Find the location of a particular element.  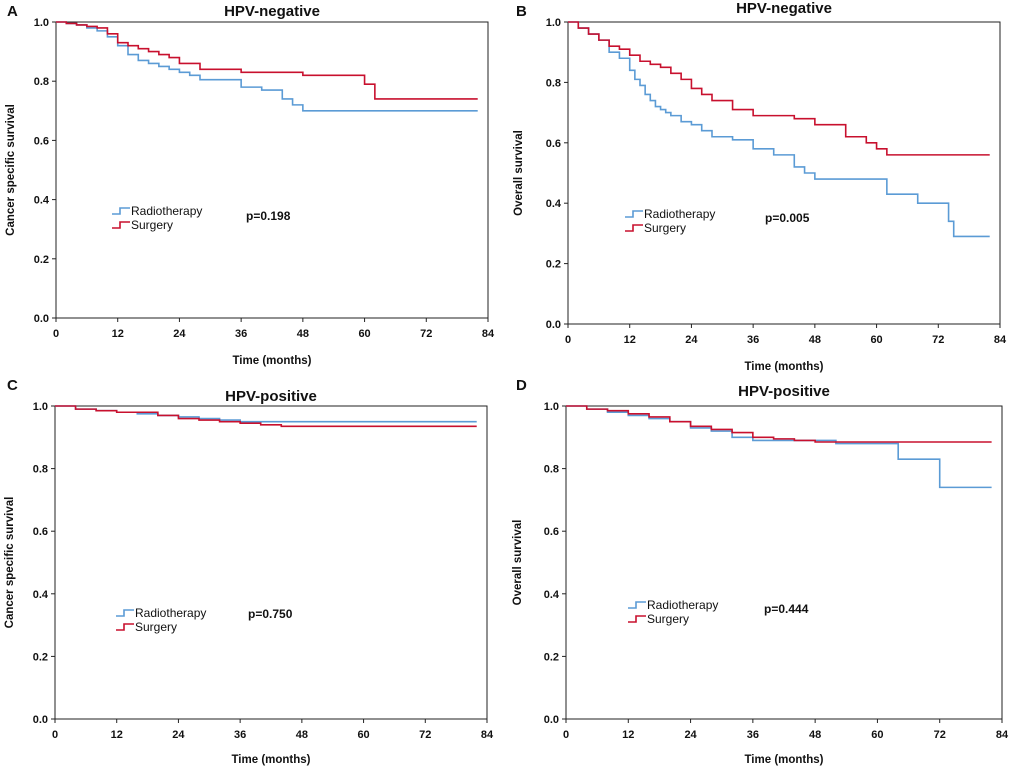

p-value: p=0.444 is located at coordinates (786, 609).